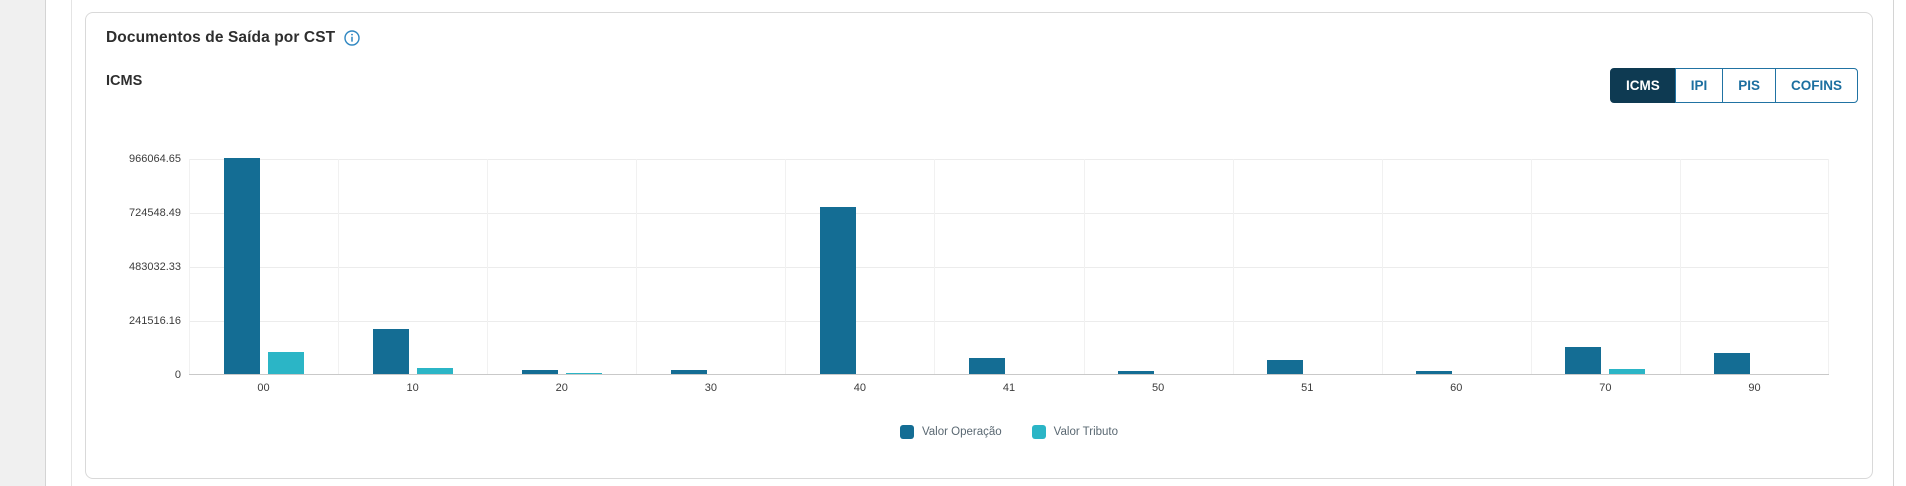 This screenshot has width=1906, height=486. Describe the element at coordinates (583, 373) in the screenshot. I see `bar-20-valor-tributo` at that location.